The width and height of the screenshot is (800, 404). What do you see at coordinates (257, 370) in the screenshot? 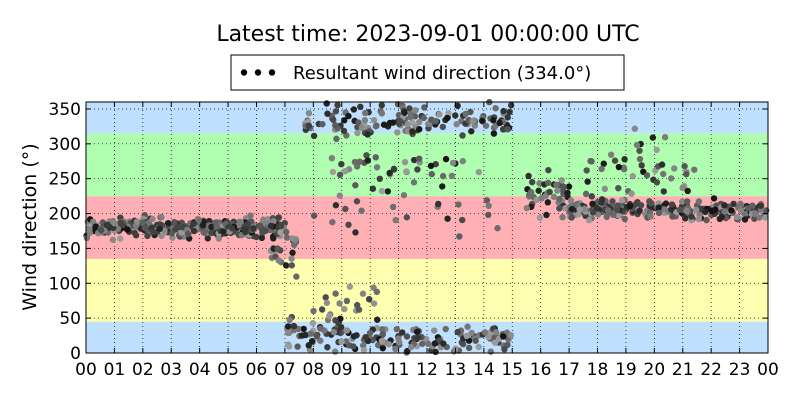
I see `x-tick-label: 06` at bounding box center [257, 370].